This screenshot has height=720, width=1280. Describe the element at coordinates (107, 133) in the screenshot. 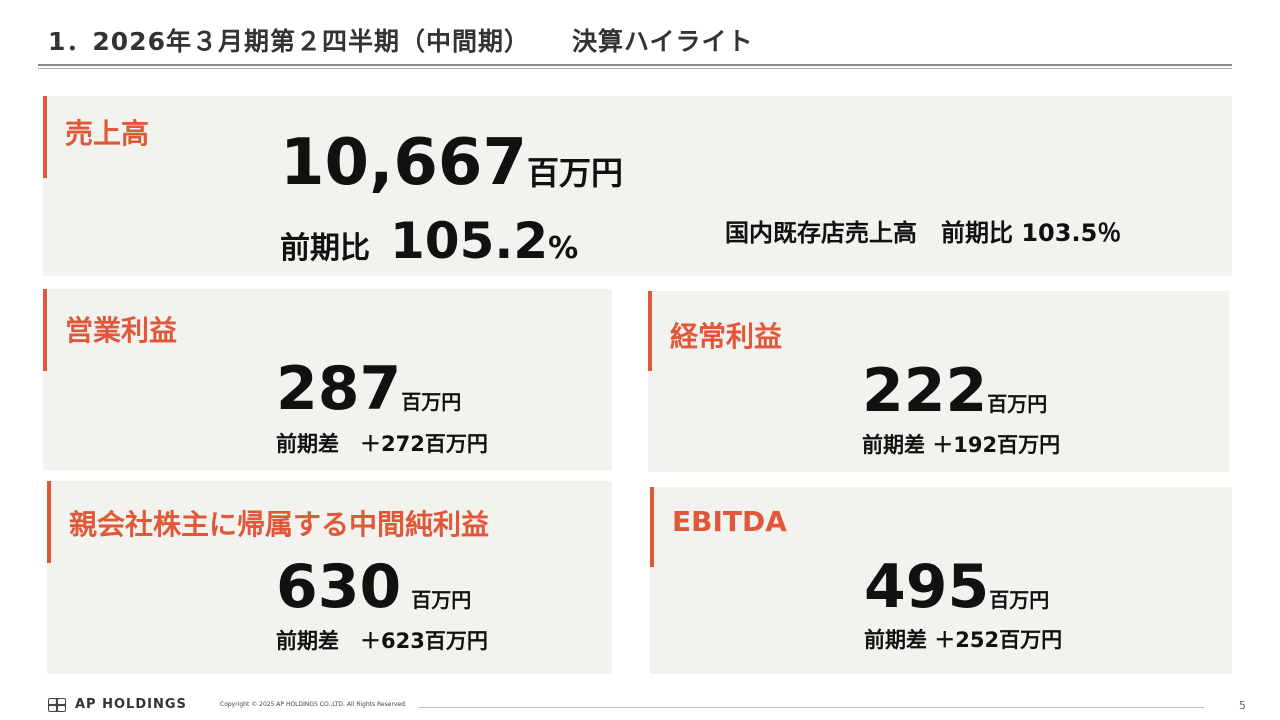

I see `sales-label: 売上高` at that location.